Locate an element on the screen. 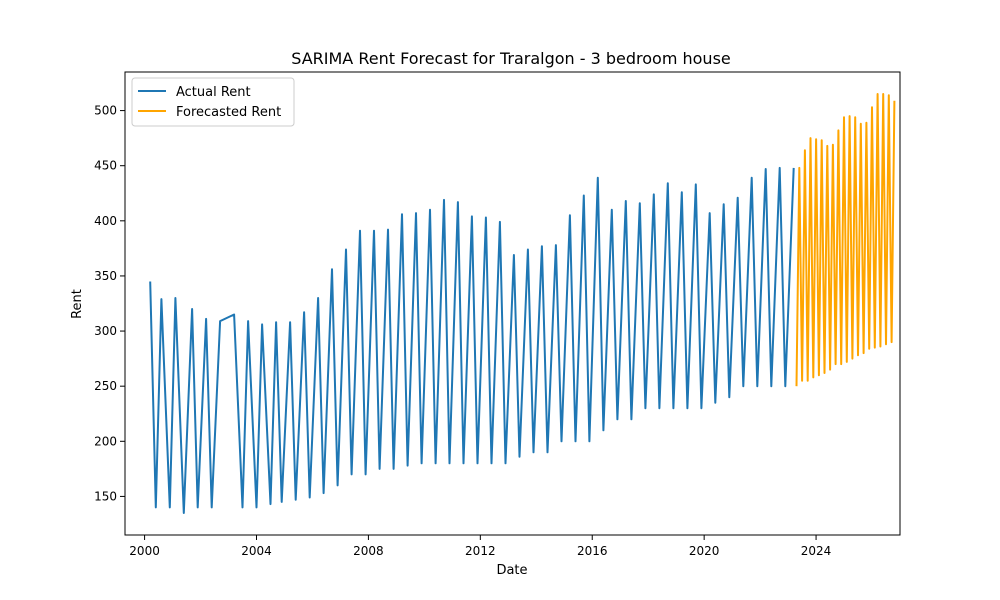 The height and width of the screenshot is (600, 1000). legend-box is located at coordinates (213, 102).